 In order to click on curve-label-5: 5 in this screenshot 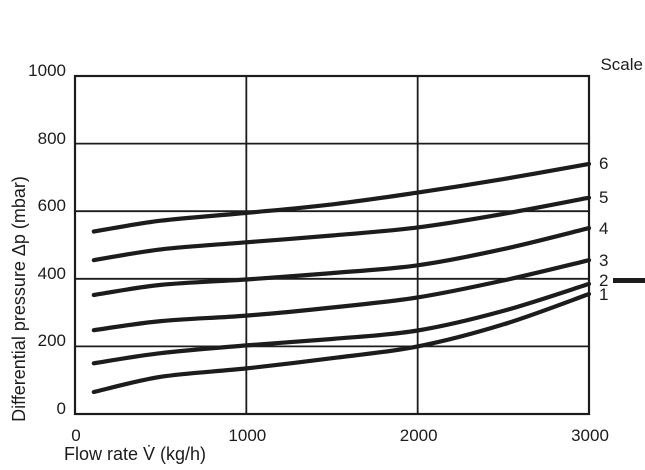, I will do `click(604, 198)`.